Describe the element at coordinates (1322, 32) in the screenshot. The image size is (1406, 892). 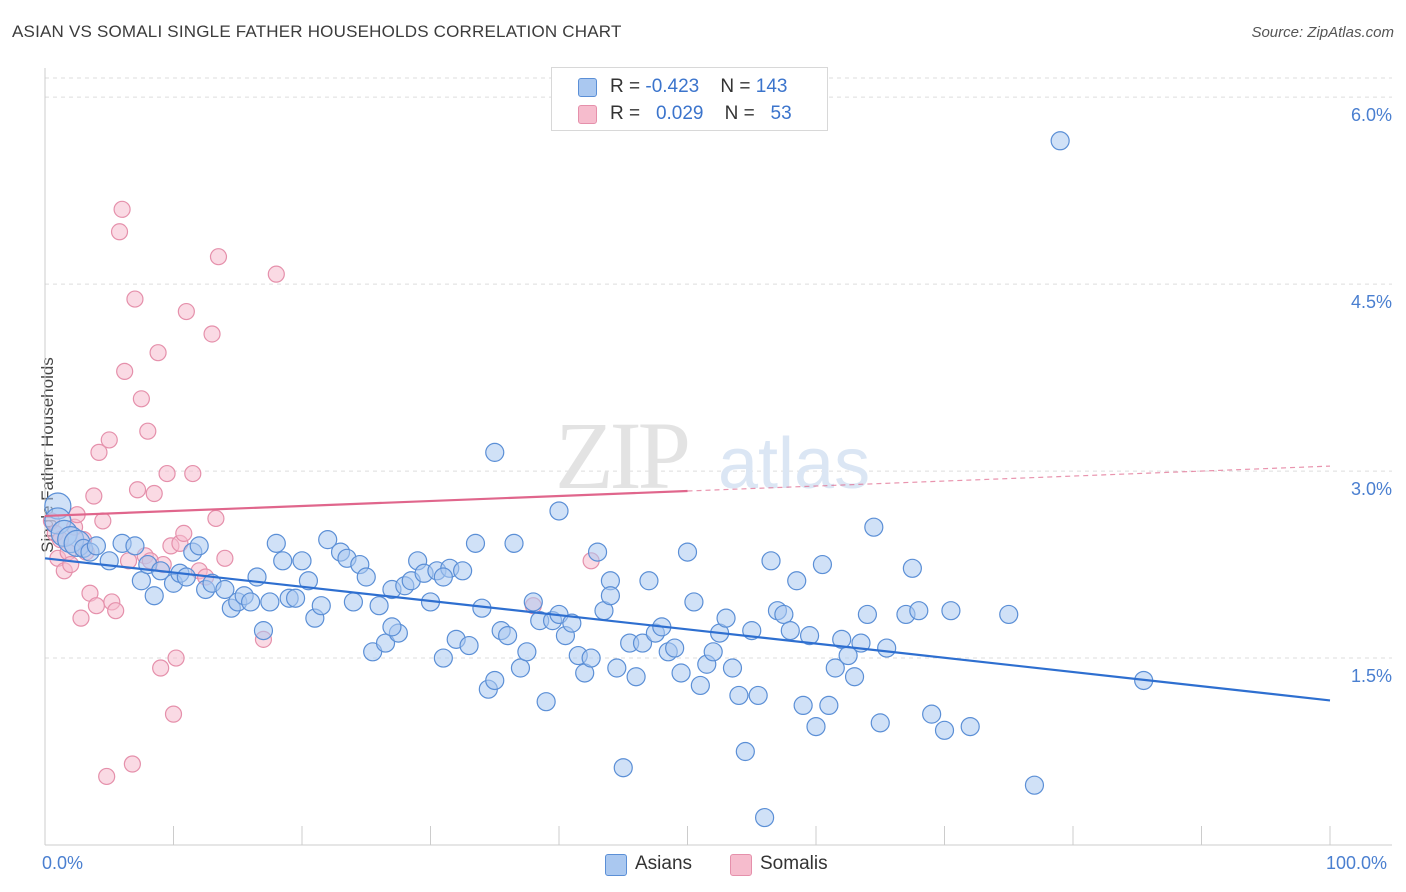
I see `chart-source: Source: ZipAtlas.com` at that location.